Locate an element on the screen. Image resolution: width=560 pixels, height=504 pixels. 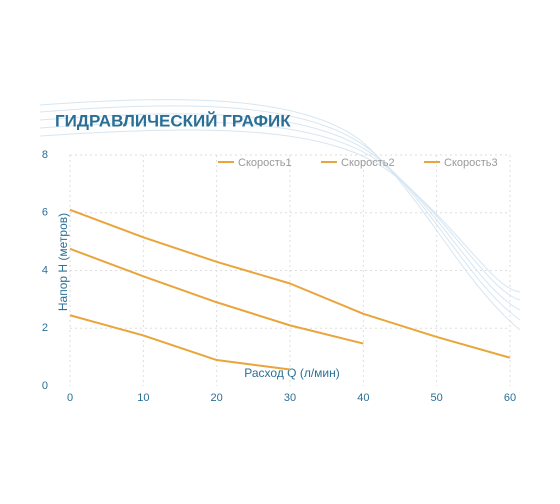
x-tick-label: 20 is located at coordinates (217, 398).